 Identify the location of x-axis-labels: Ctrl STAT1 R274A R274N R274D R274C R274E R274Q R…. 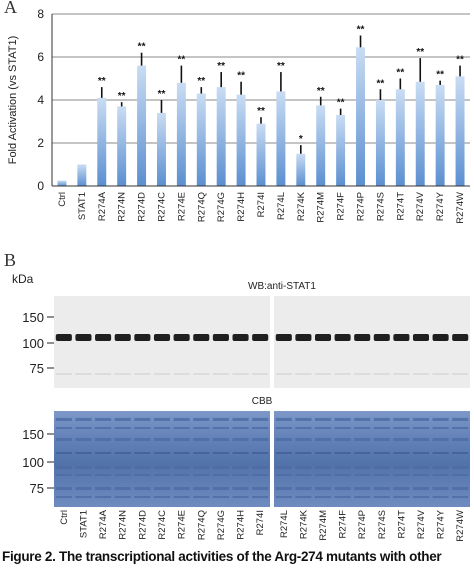
(261, 207).